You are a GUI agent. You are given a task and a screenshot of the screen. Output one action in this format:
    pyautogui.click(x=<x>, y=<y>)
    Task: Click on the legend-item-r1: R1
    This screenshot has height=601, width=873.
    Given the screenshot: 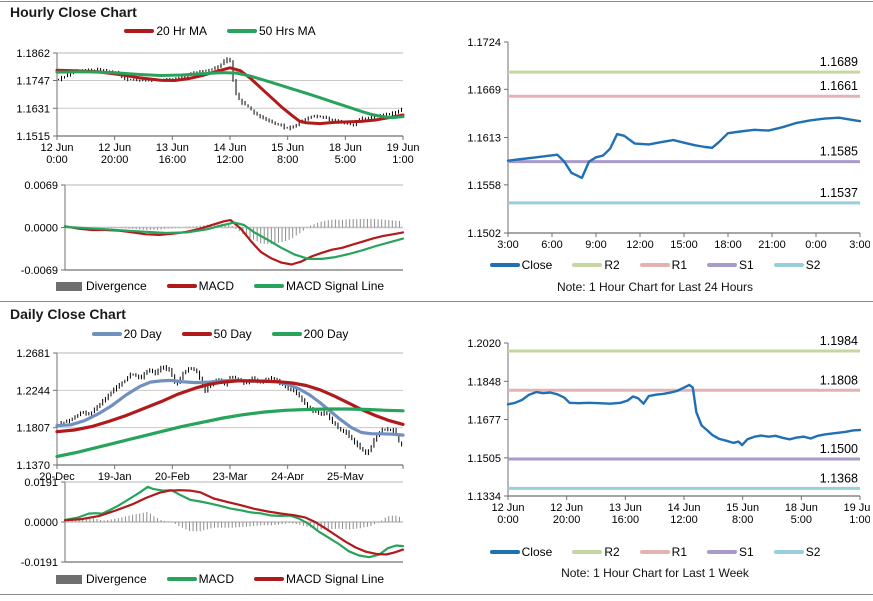 What is the action you would take?
    pyautogui.click(x=663, y=552)
    